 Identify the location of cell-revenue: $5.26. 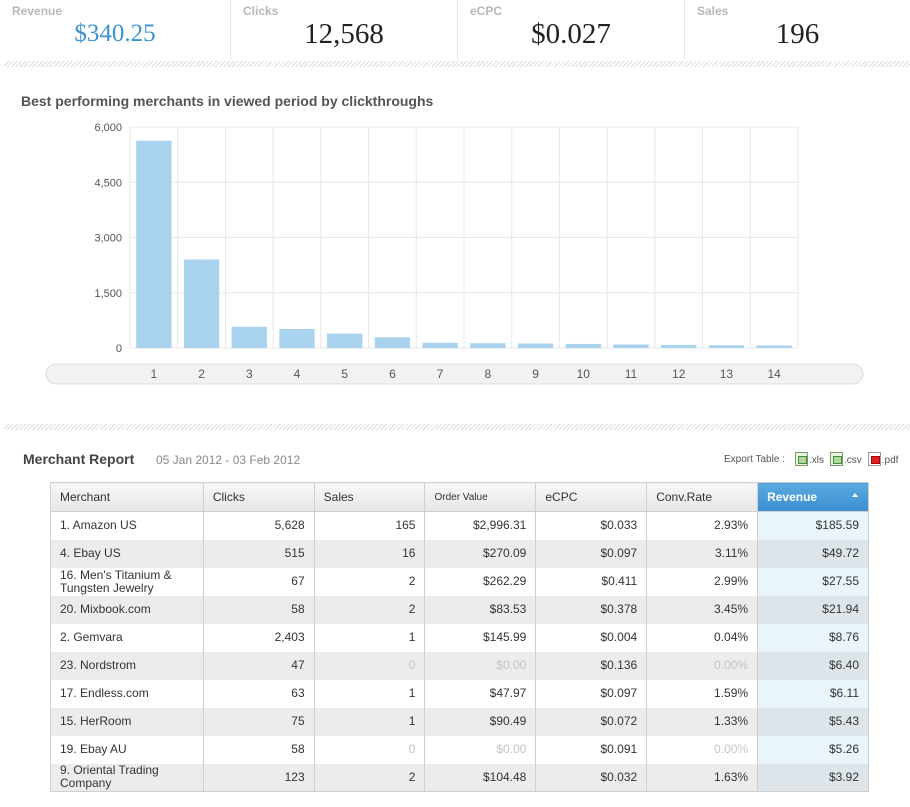
(813, 749).